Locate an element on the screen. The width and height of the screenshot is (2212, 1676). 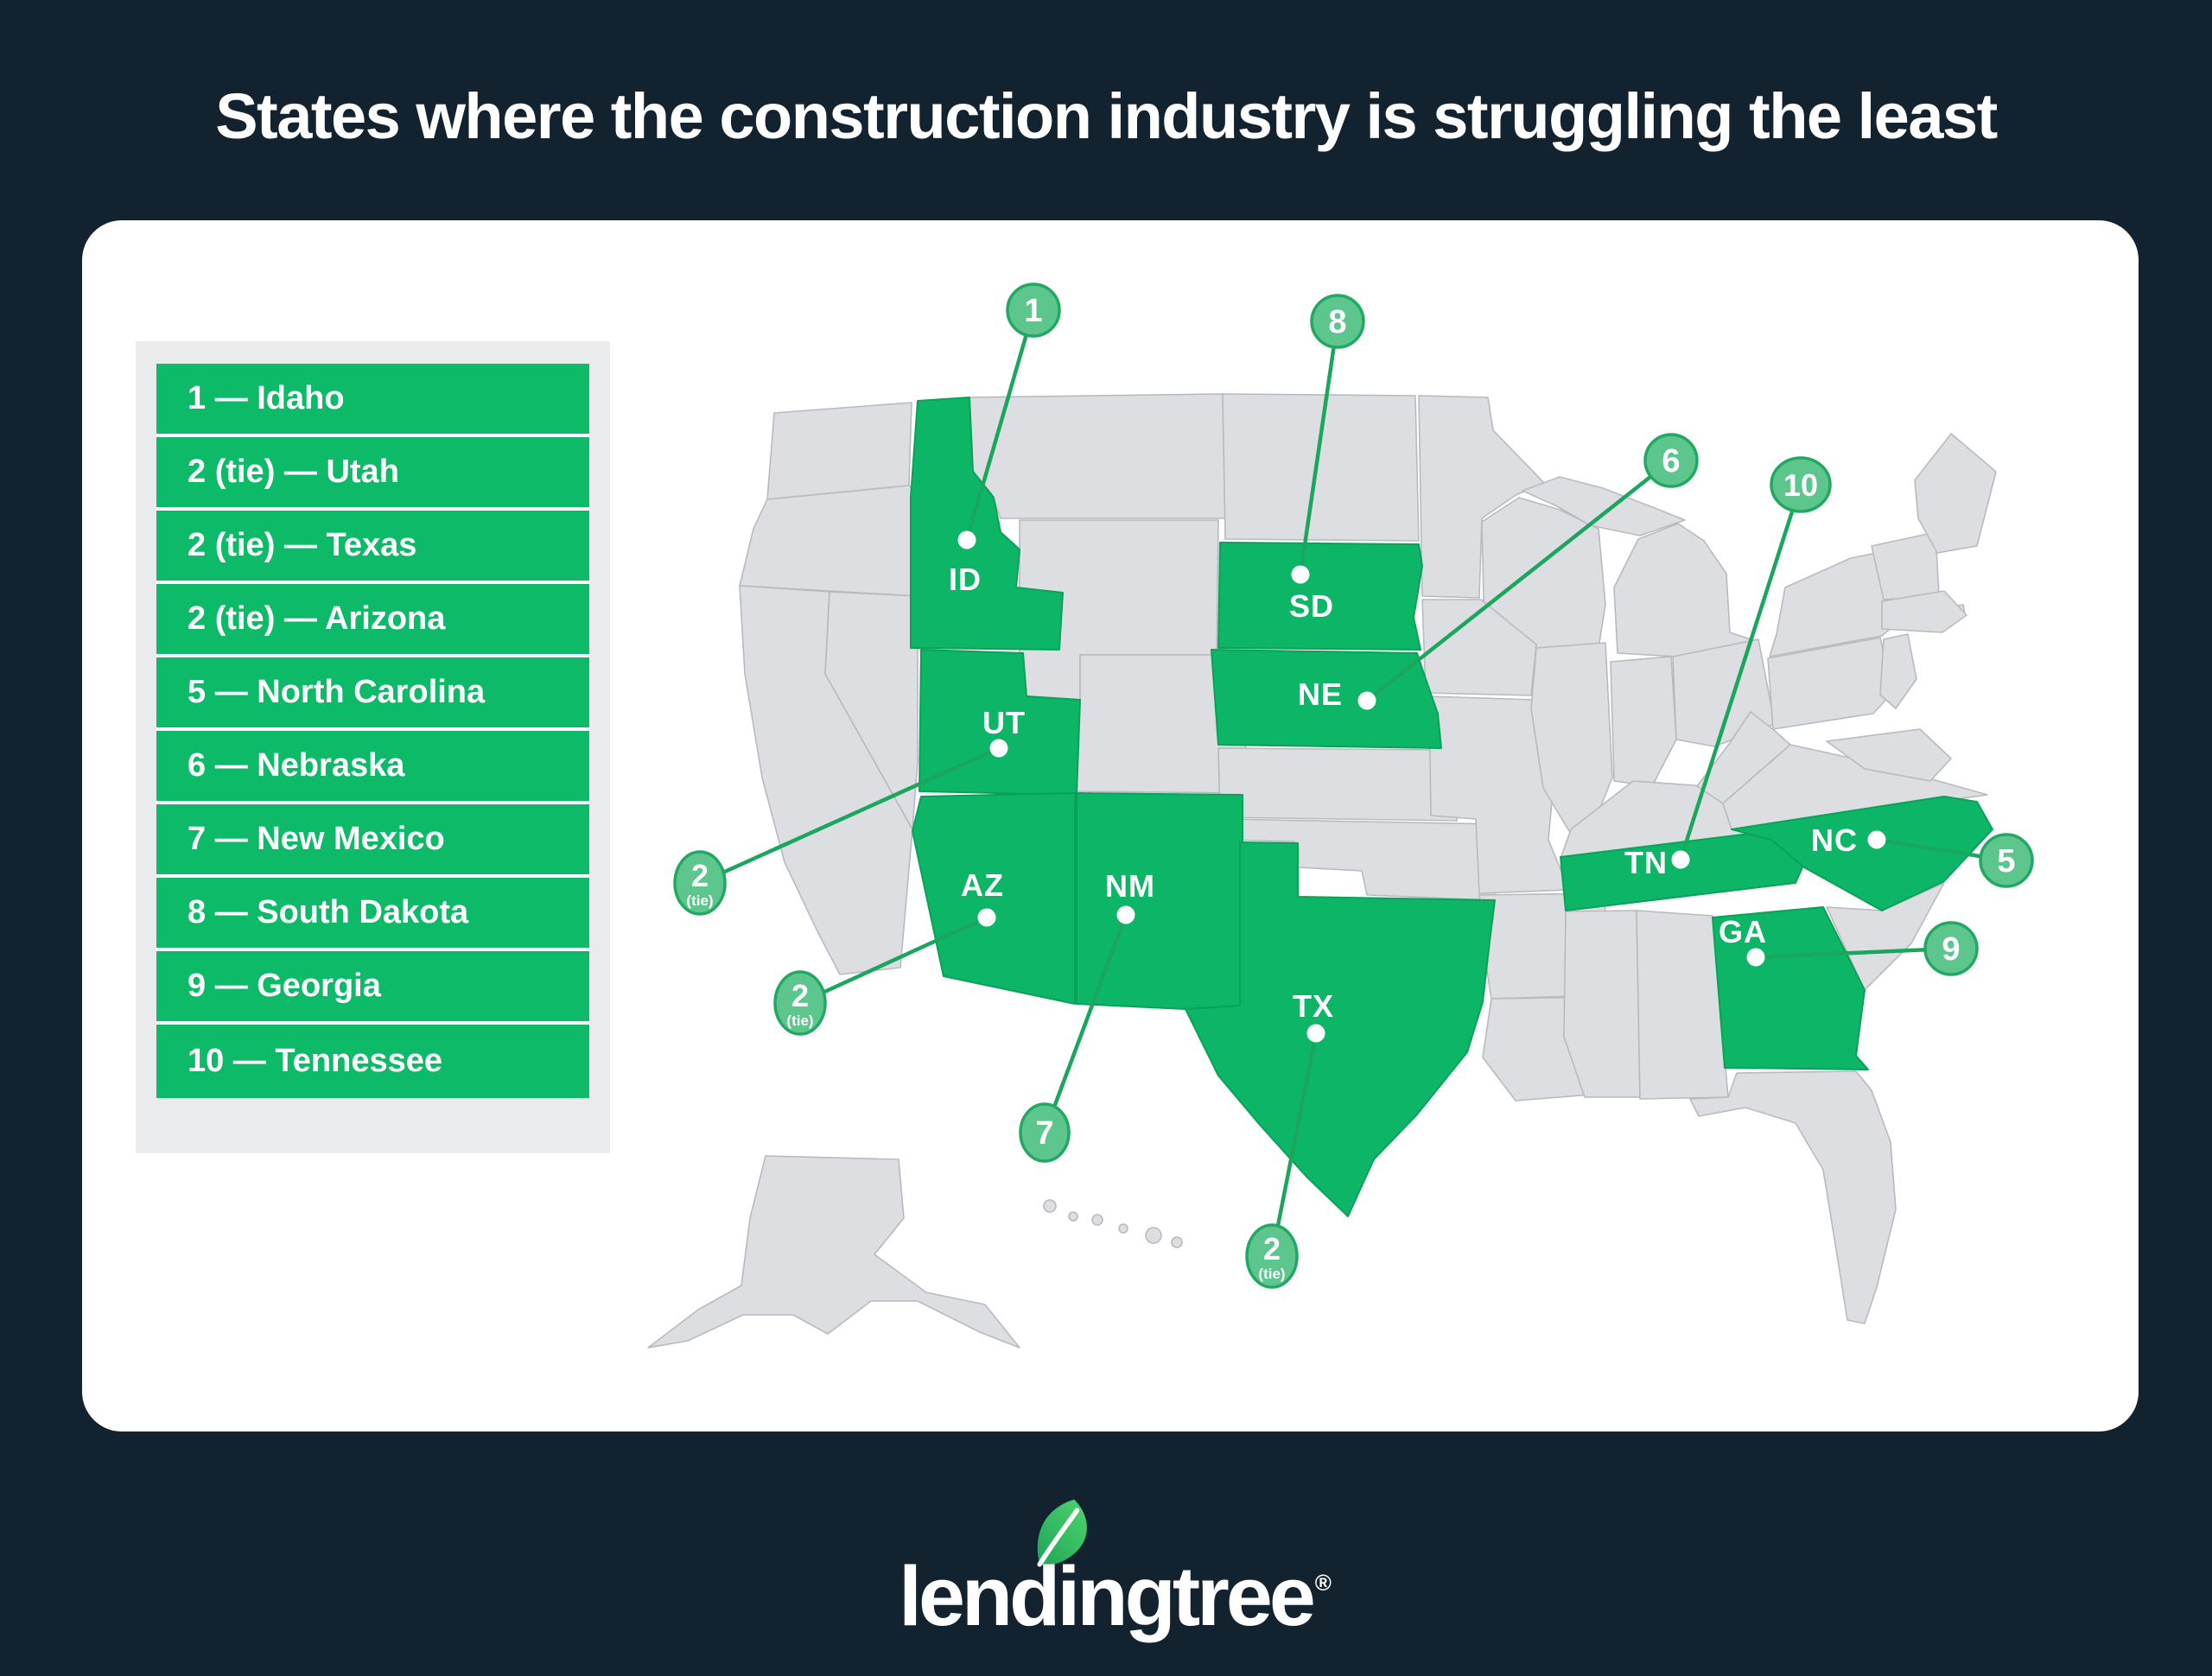
state-marker-dot-ga is located at coordinates (1755, 957).